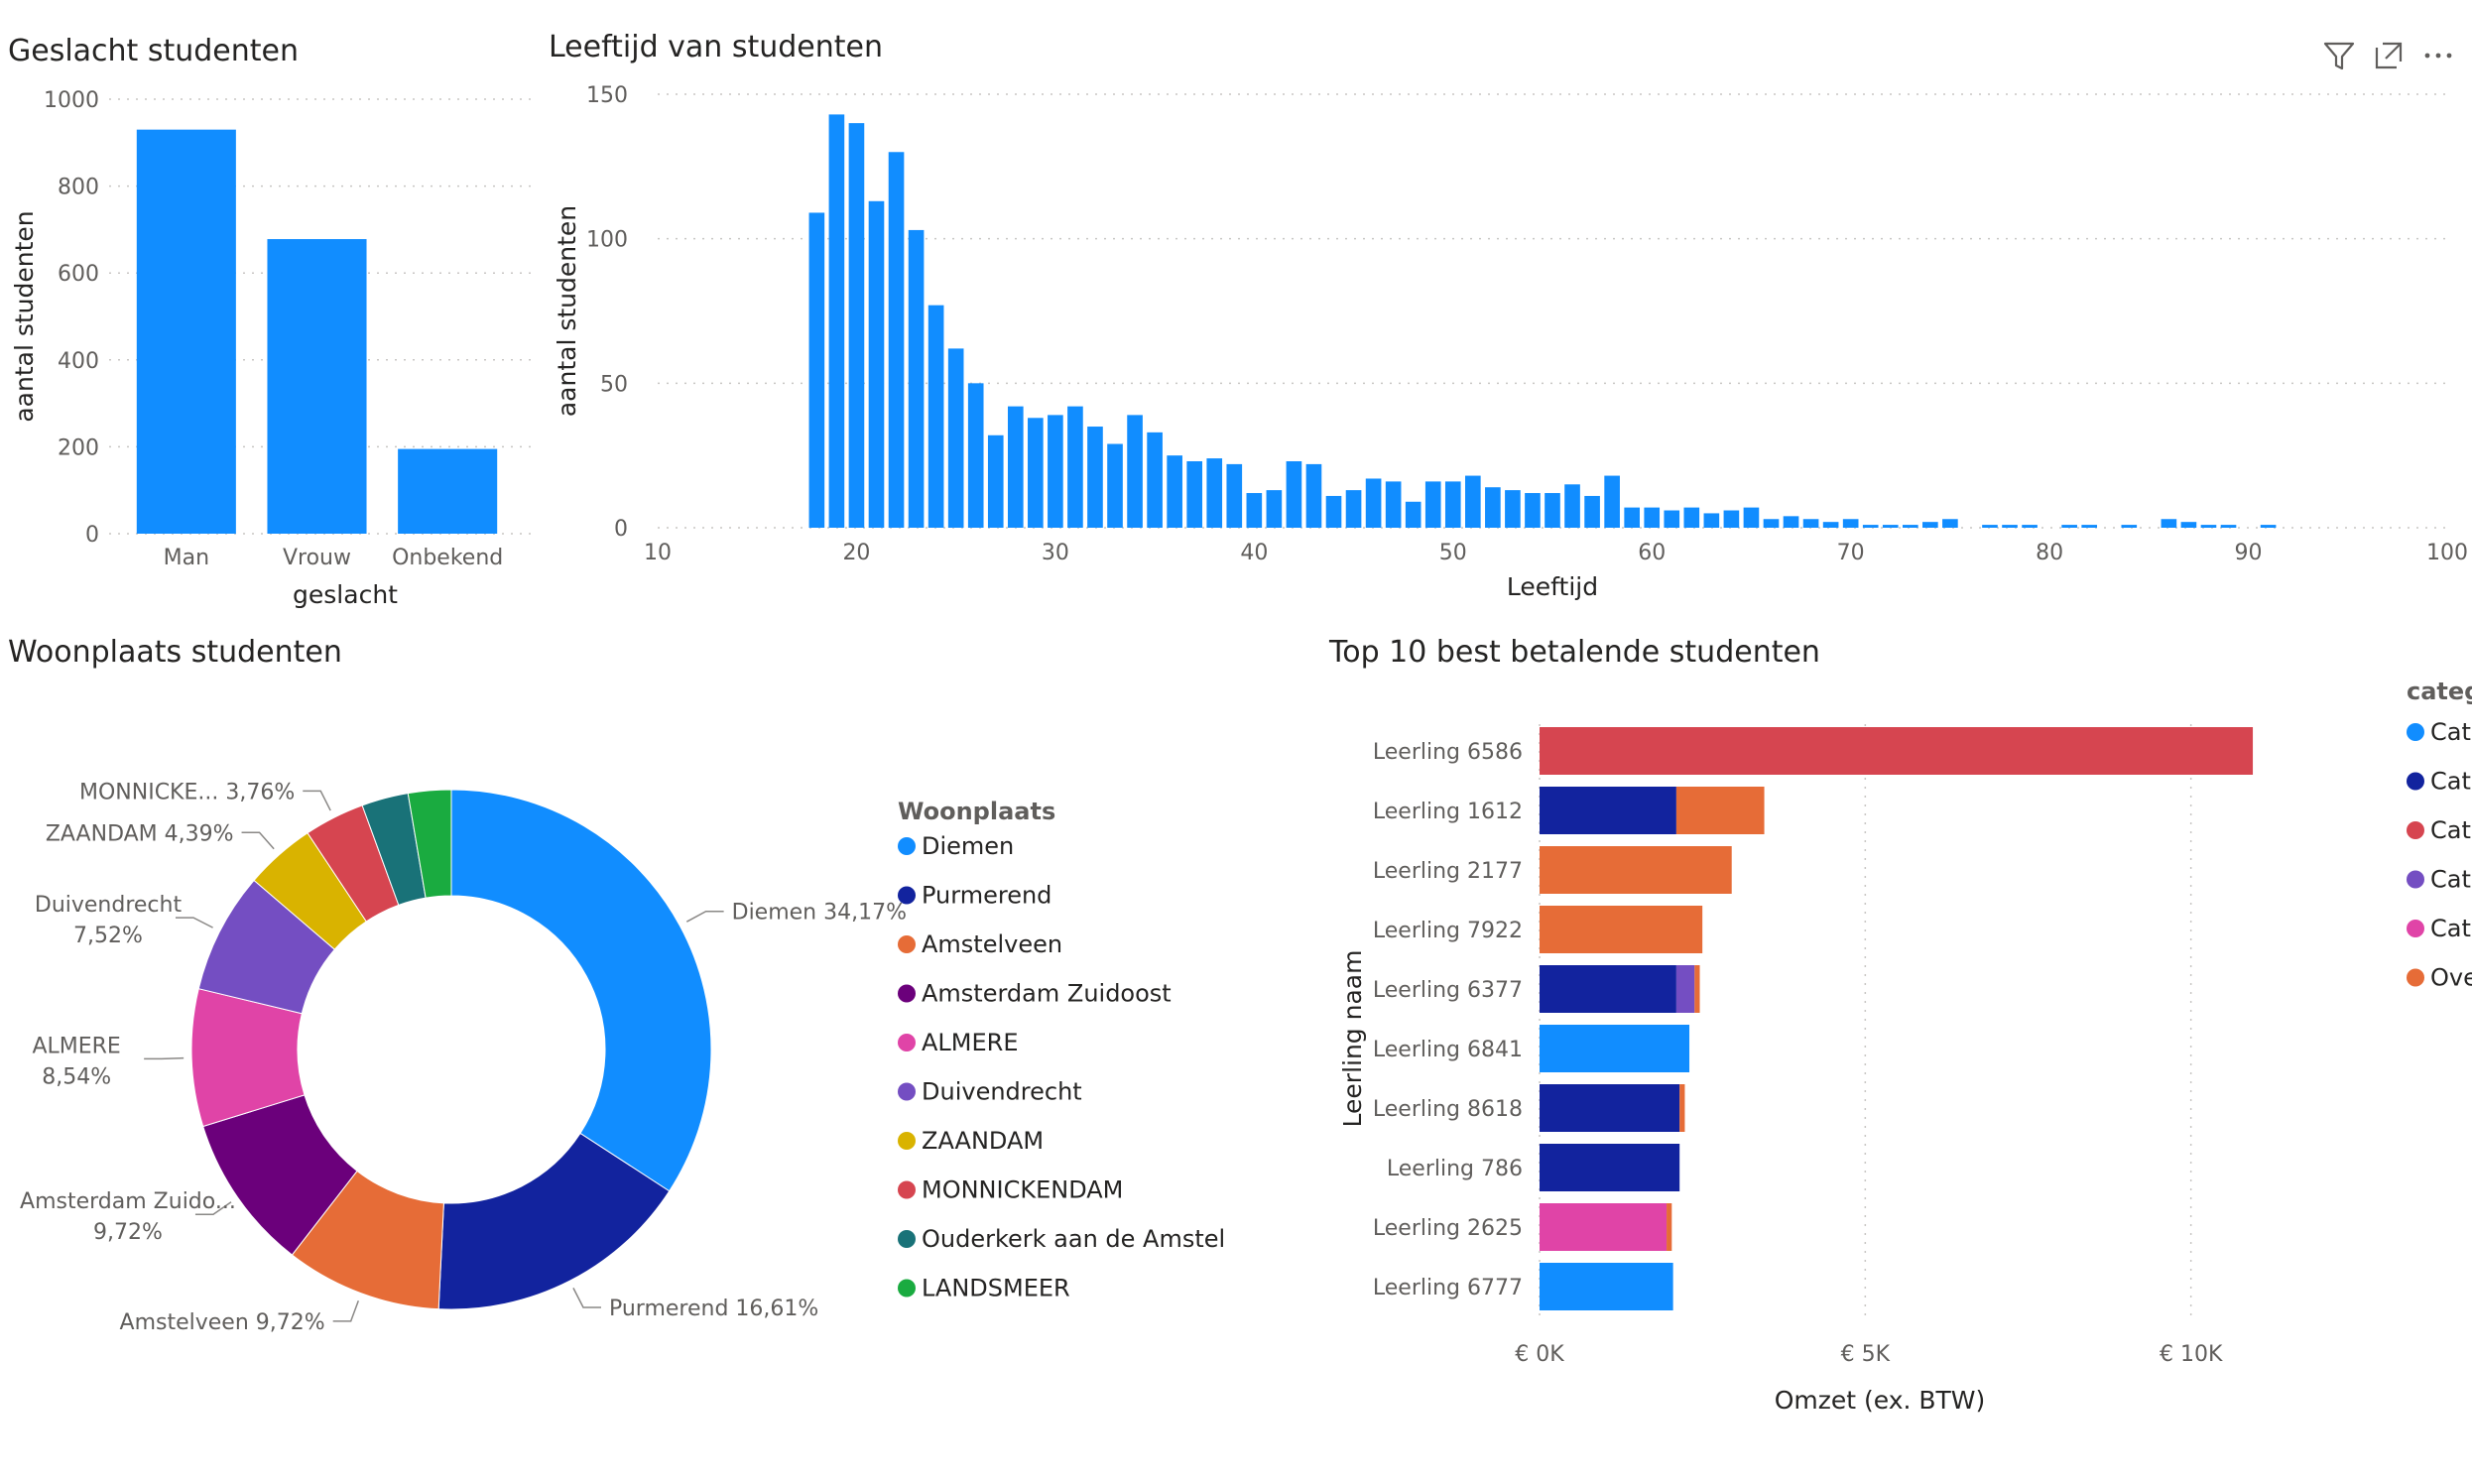 This screenshot has height=1484, width=2472. I want to click on residence-chart-title: Woonplaats studenten, so click(175, 652).